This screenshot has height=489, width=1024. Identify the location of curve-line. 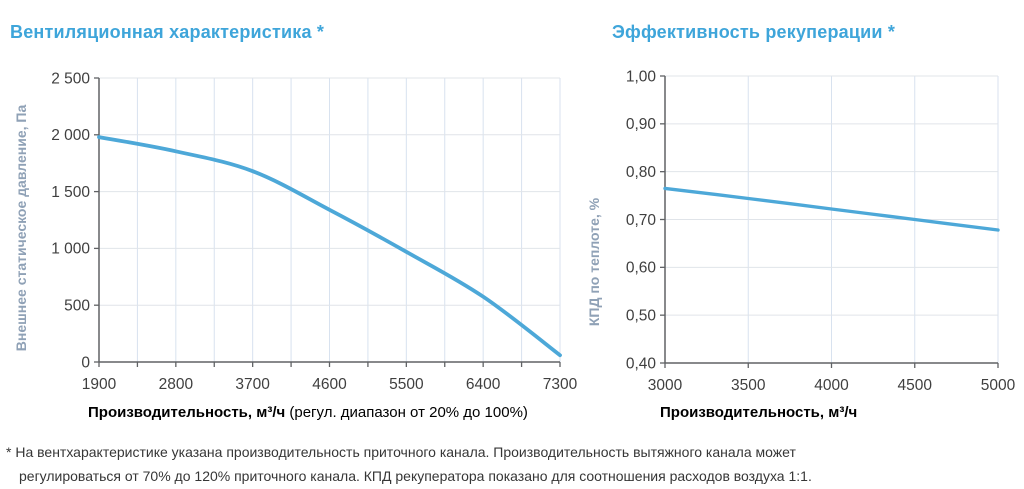
(831, 209).